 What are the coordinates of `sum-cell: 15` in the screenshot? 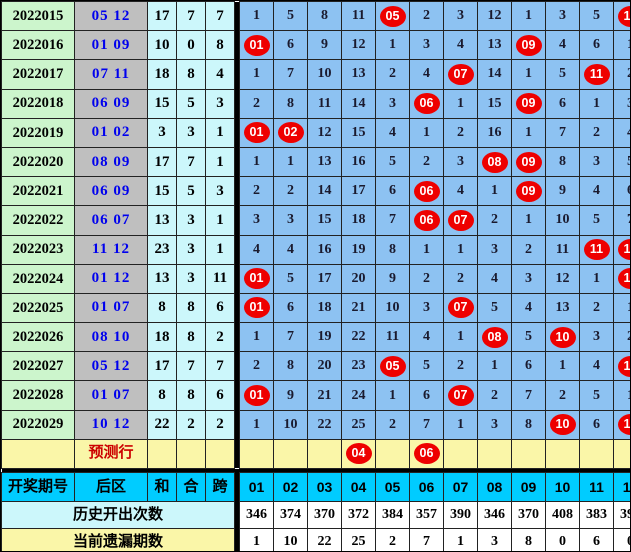 It's located at (162, 103).